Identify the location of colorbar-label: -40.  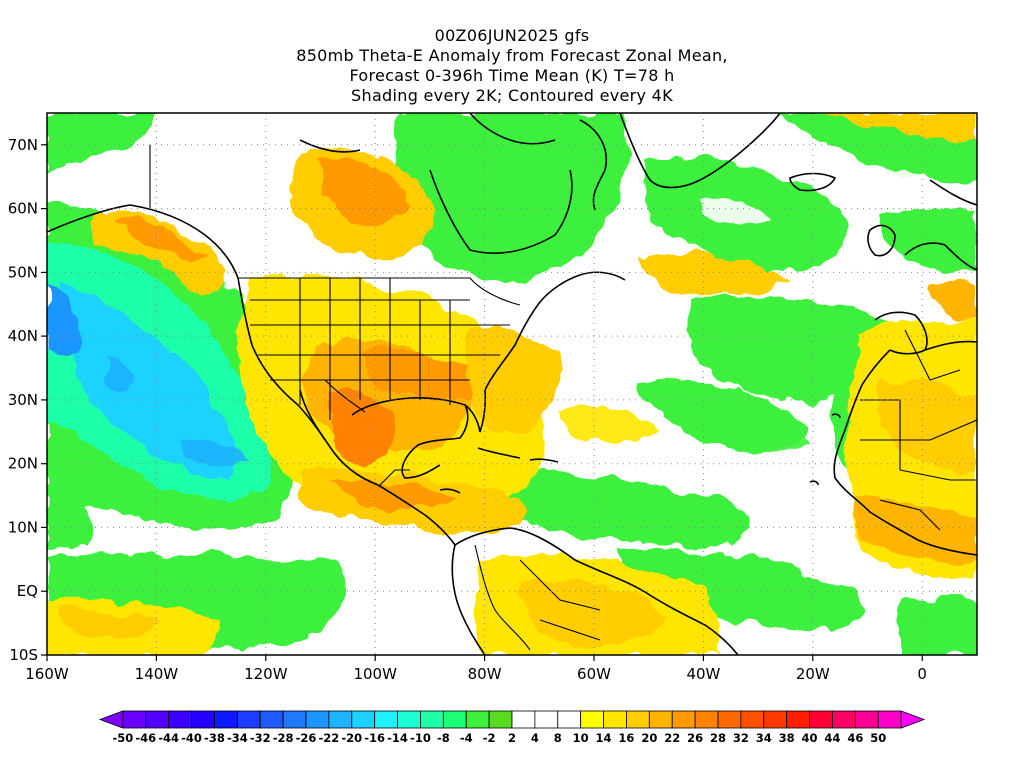
(191, 738).